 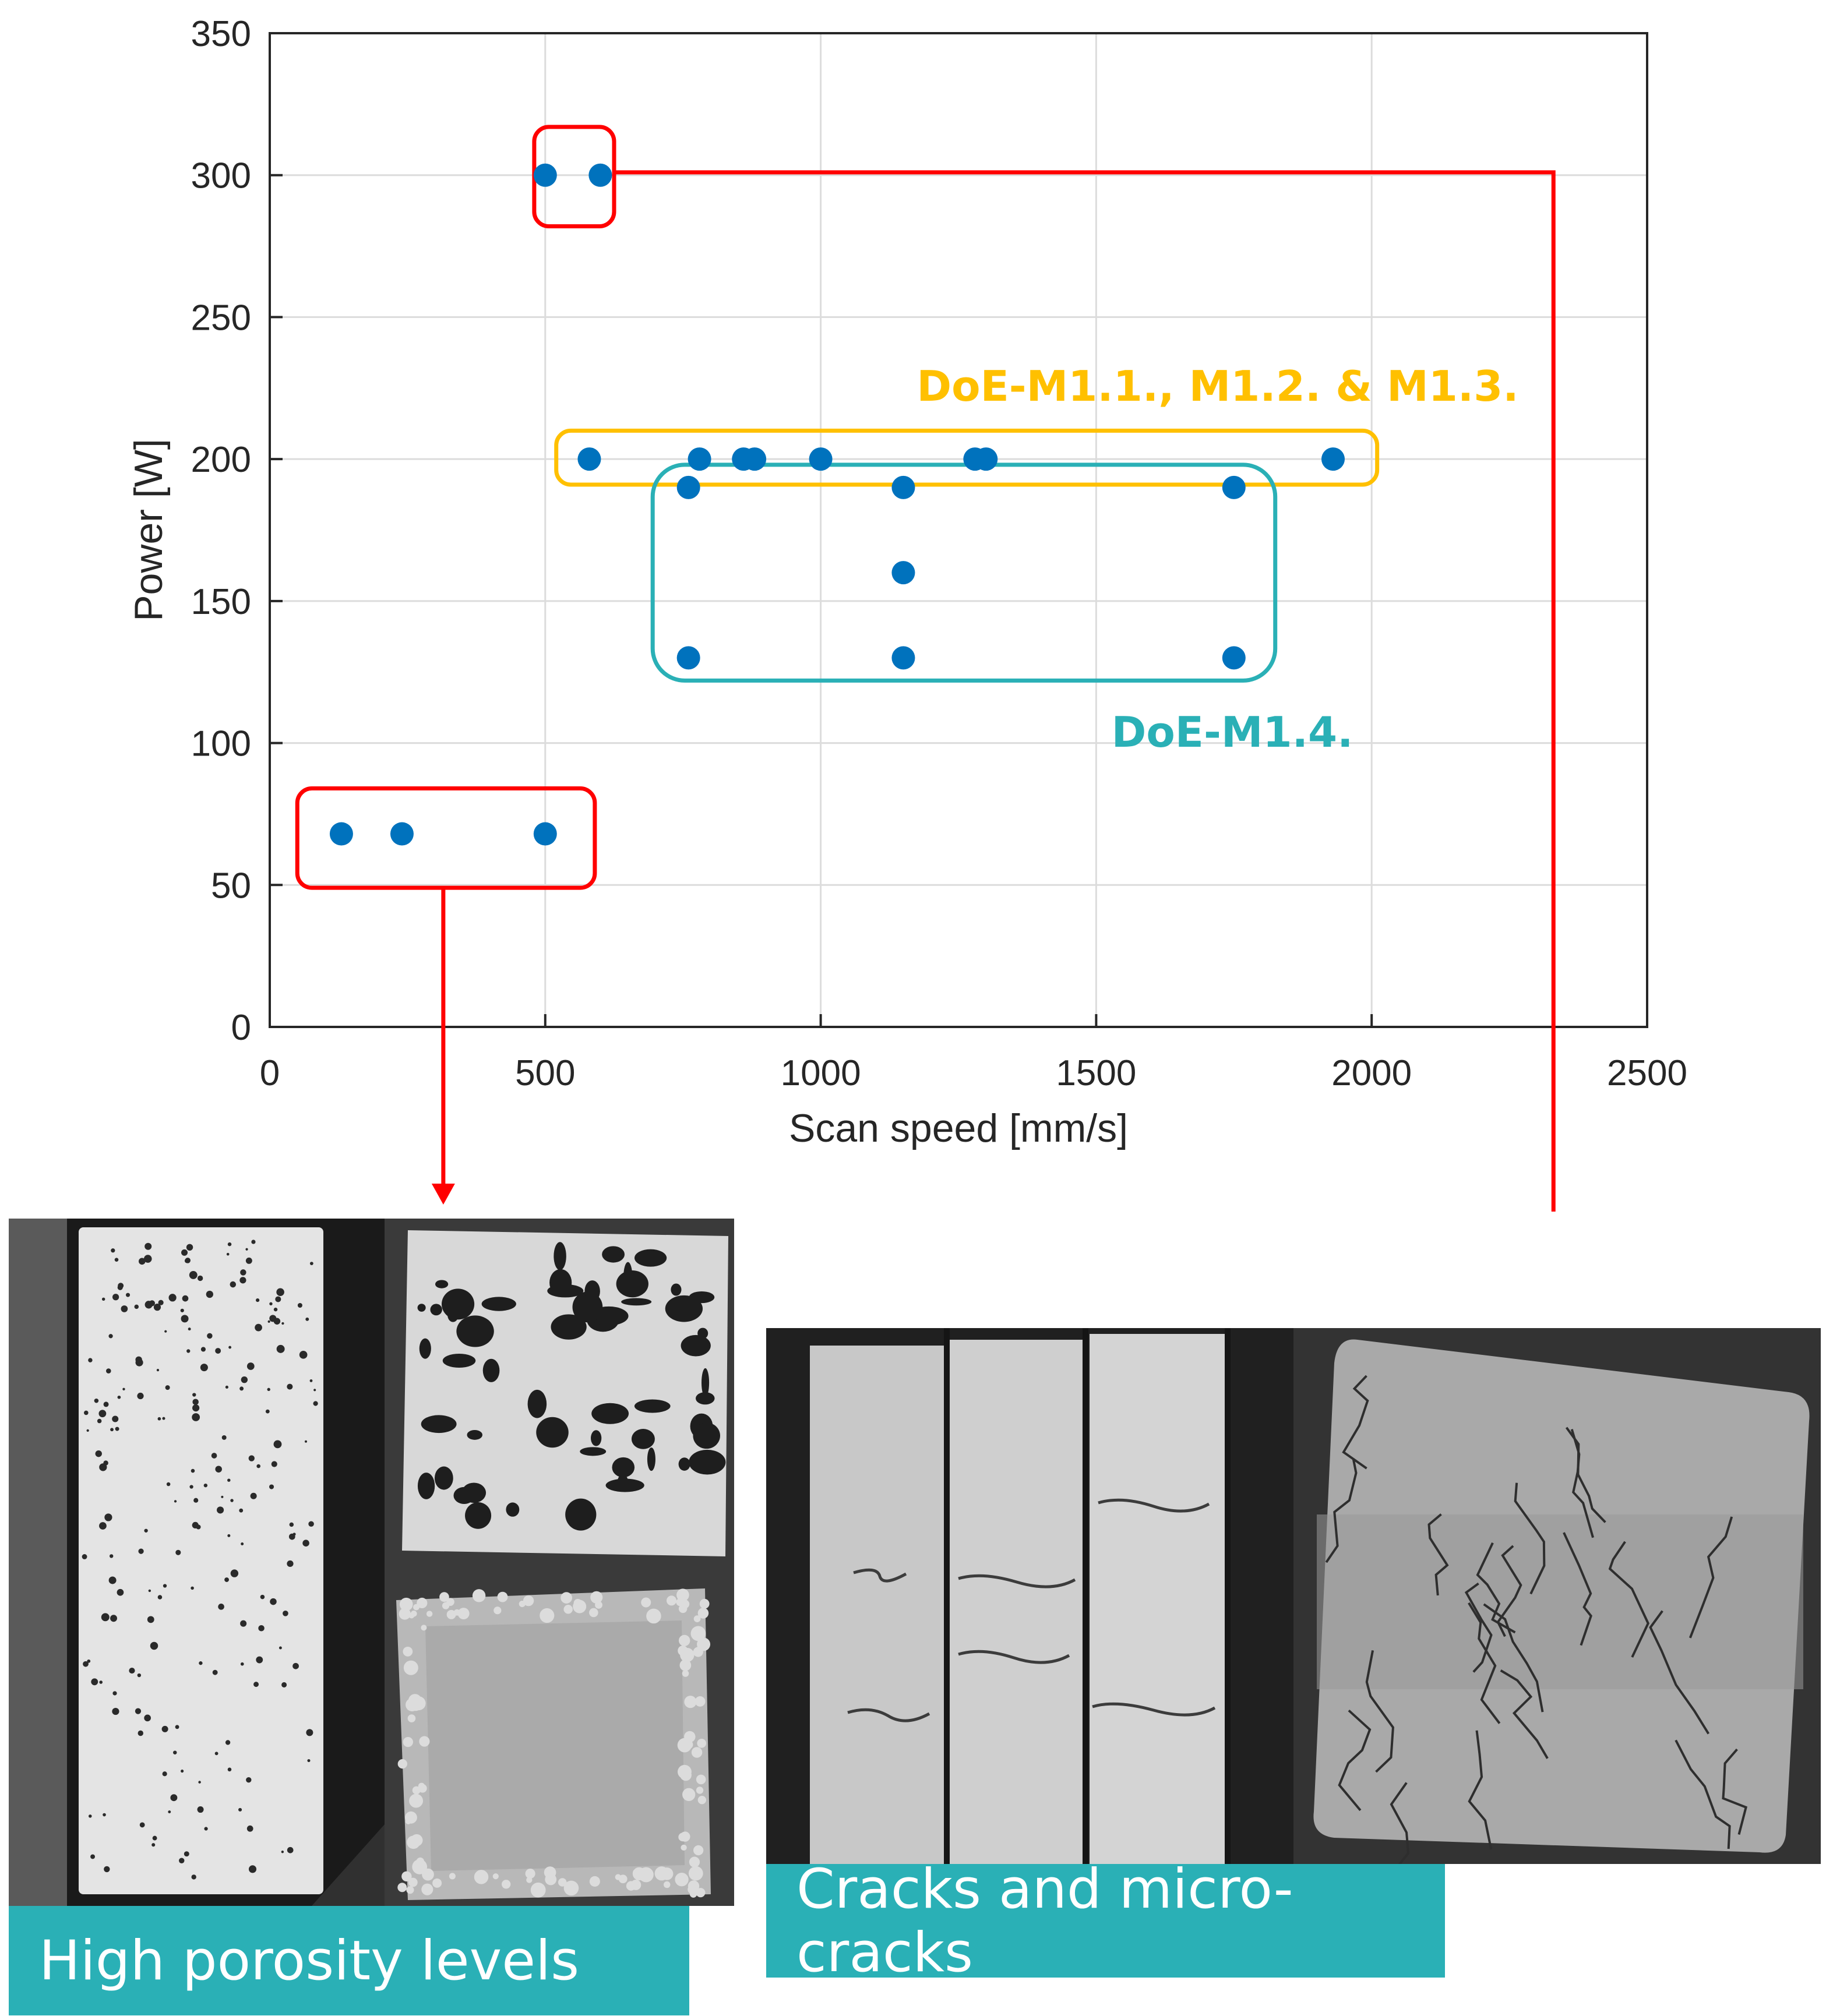 What do you see at coordinates (231, 886) in the screenshot?
I see `y-tick-label: 50` at bounding box center [231, 886].